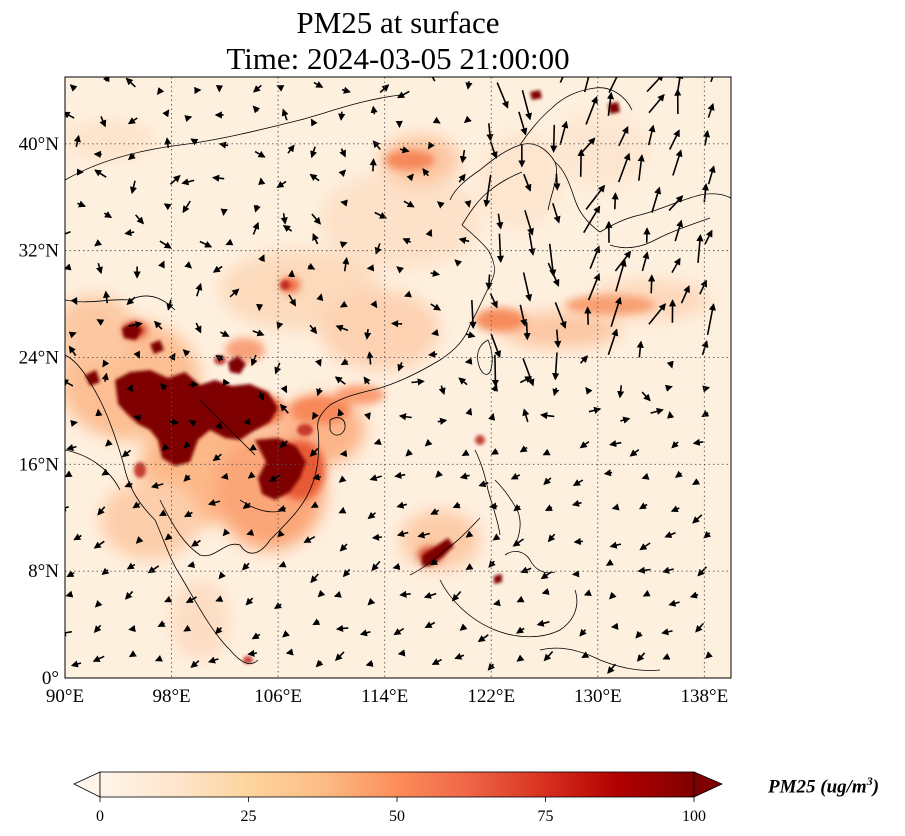  I want to click on latitude-tick-label: 32°N, so click(39, 251).